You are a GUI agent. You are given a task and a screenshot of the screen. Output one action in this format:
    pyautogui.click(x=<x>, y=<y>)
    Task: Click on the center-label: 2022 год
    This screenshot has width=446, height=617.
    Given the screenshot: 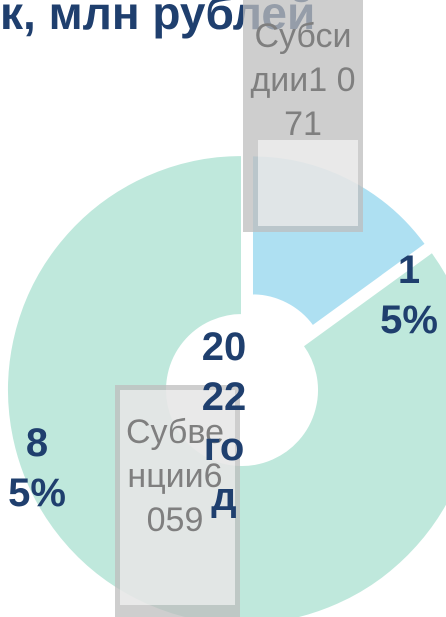 What is the action you would take?
    pyautogui.click(x=224, y=422)
    